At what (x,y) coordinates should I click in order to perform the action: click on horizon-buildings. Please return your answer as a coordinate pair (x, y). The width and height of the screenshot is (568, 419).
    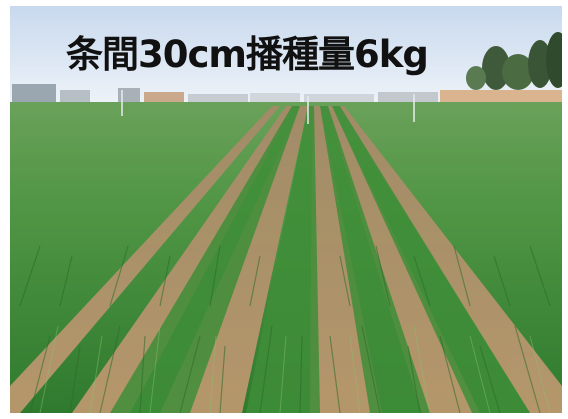
    Looking at the image, I should click on (287, 94).